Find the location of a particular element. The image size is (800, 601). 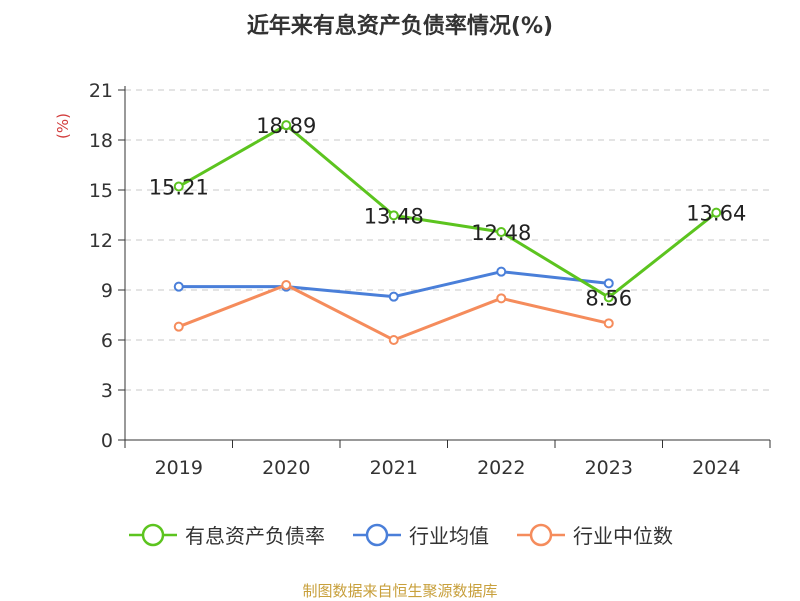

x-tick-label: 2021 is located at coordinates (394, 468).